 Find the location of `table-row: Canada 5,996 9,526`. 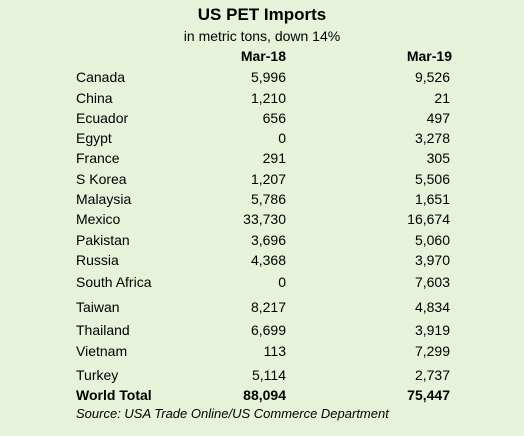

table-row: Canada 5,996 9,526 is located at coordinates (262, 77).